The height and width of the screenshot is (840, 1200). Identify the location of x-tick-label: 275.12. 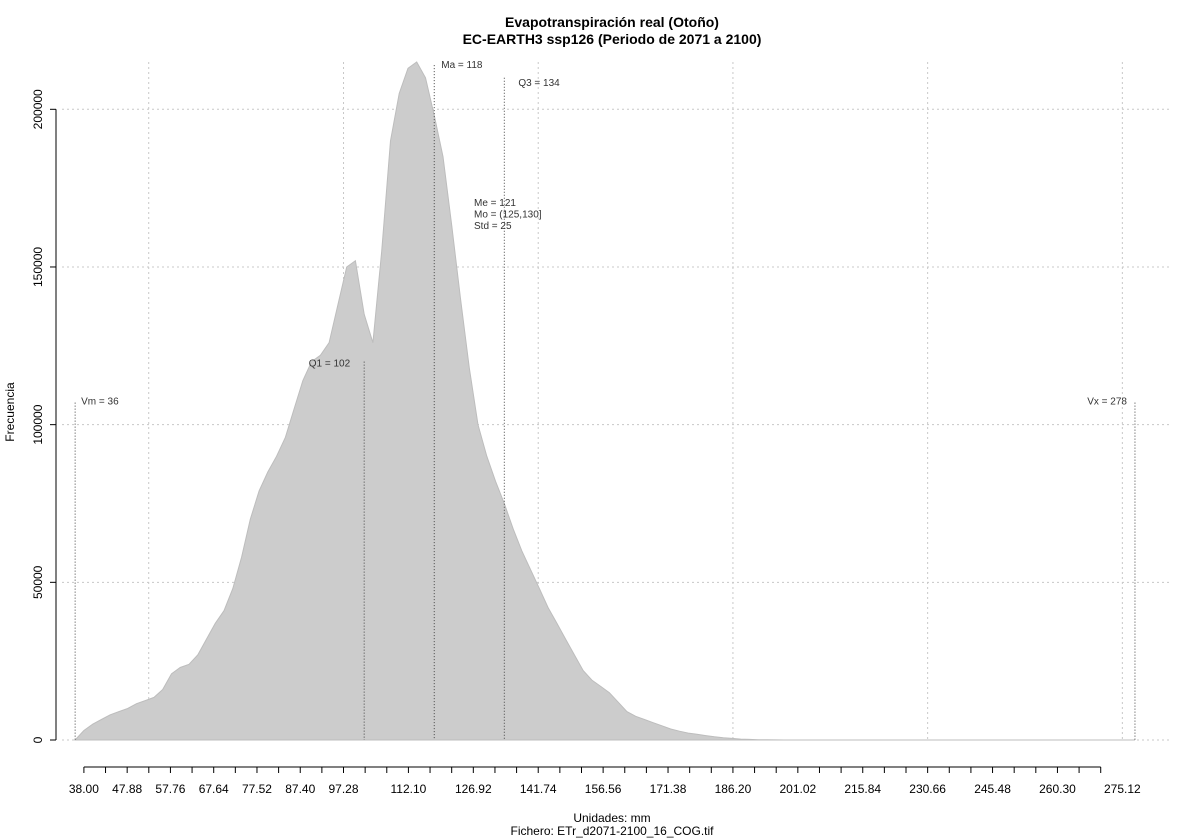
(1122, 789).